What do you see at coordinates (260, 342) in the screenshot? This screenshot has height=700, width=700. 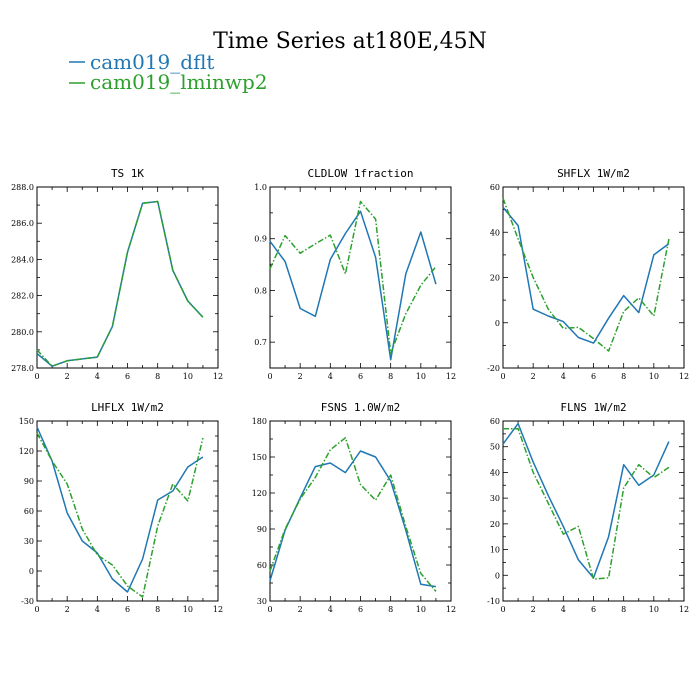 I see `y-tick-label: 0.7` at bounding box center [260, 342].